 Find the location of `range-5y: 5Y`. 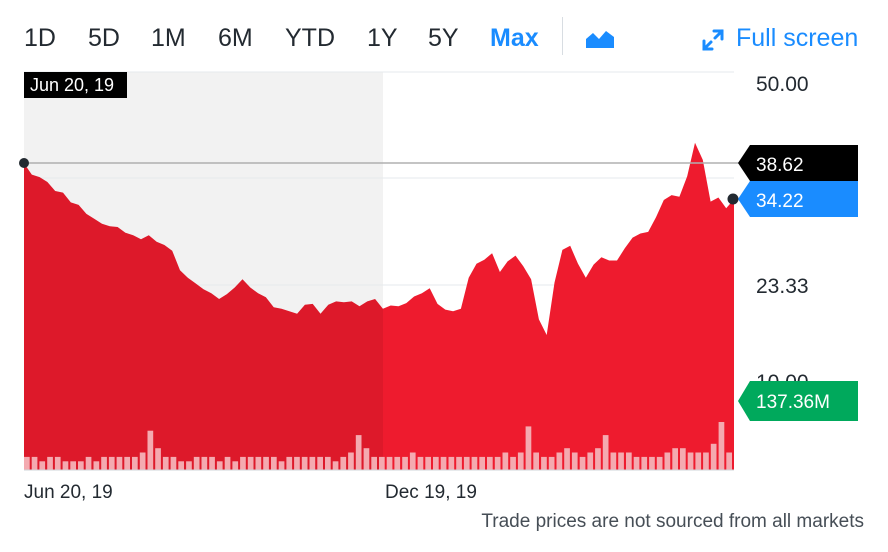

range-5y: 5Y is located at coordinates (443, 38).